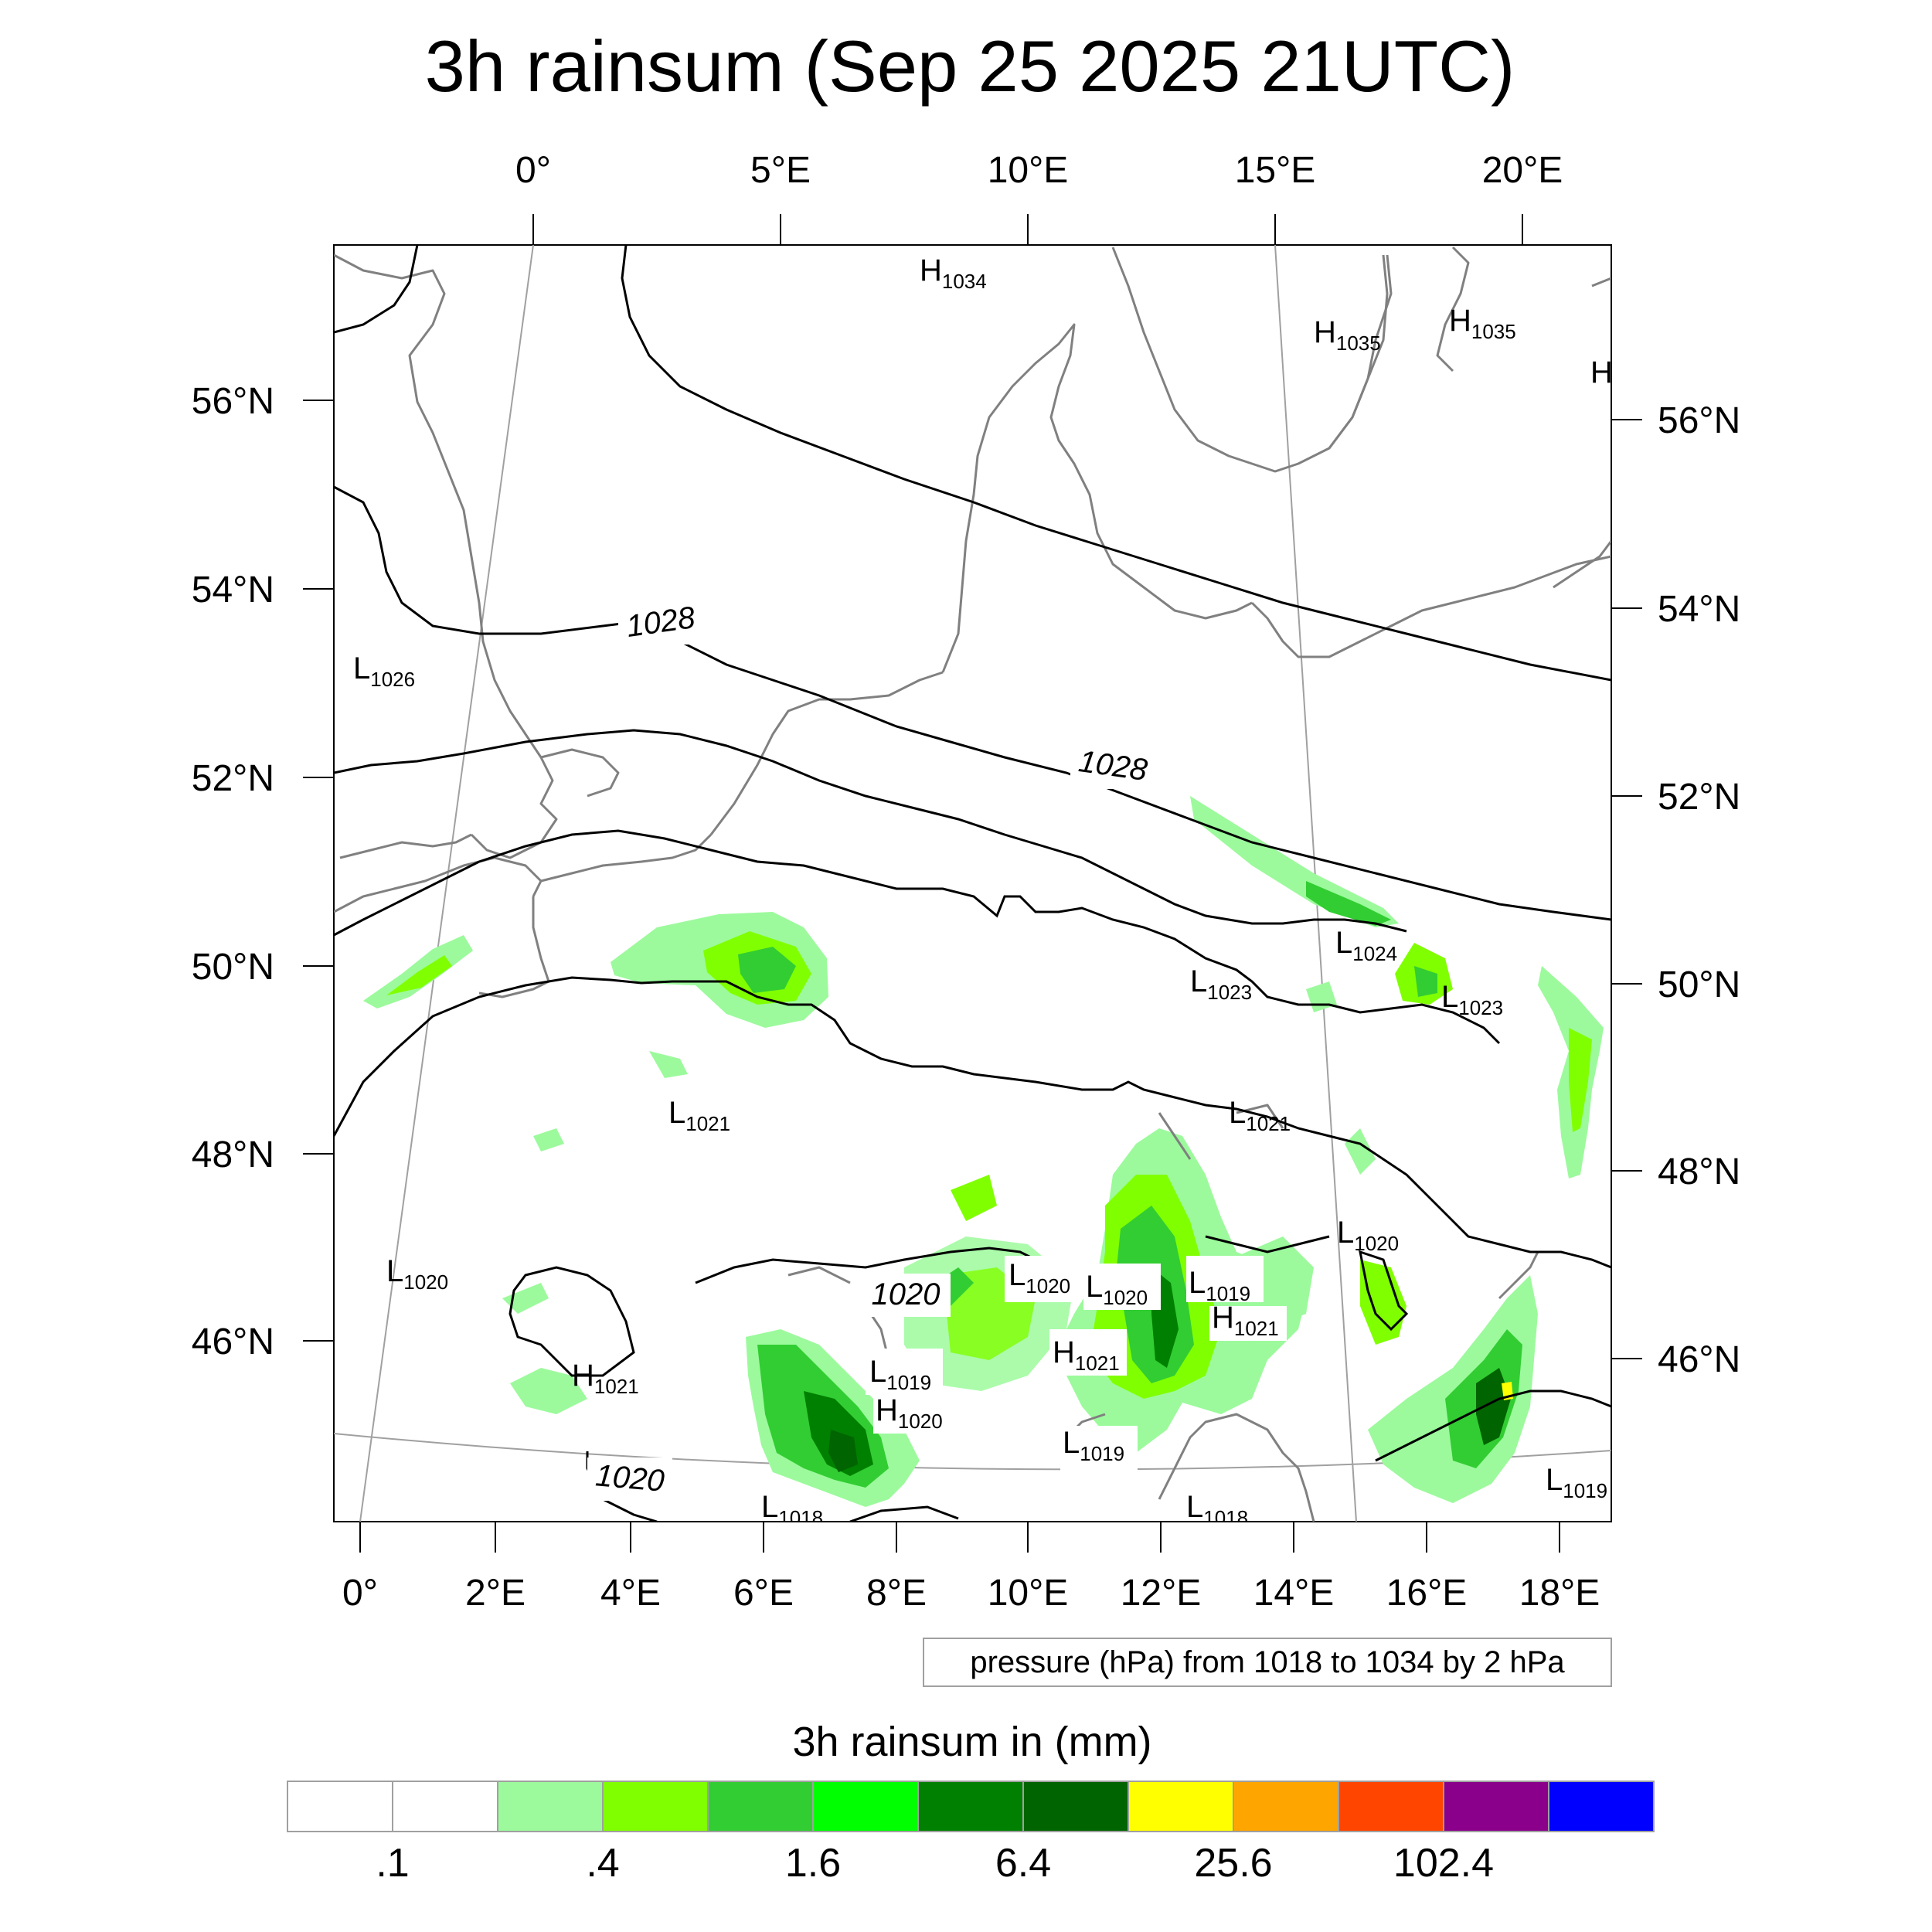 The image size is (1932, 1932). Describe the element at coordinates (1699, 890) in the screenshot. I see `right-latitude-labels: 56°N 54°N 52°N 50°N 48°N 46°N` at that location.